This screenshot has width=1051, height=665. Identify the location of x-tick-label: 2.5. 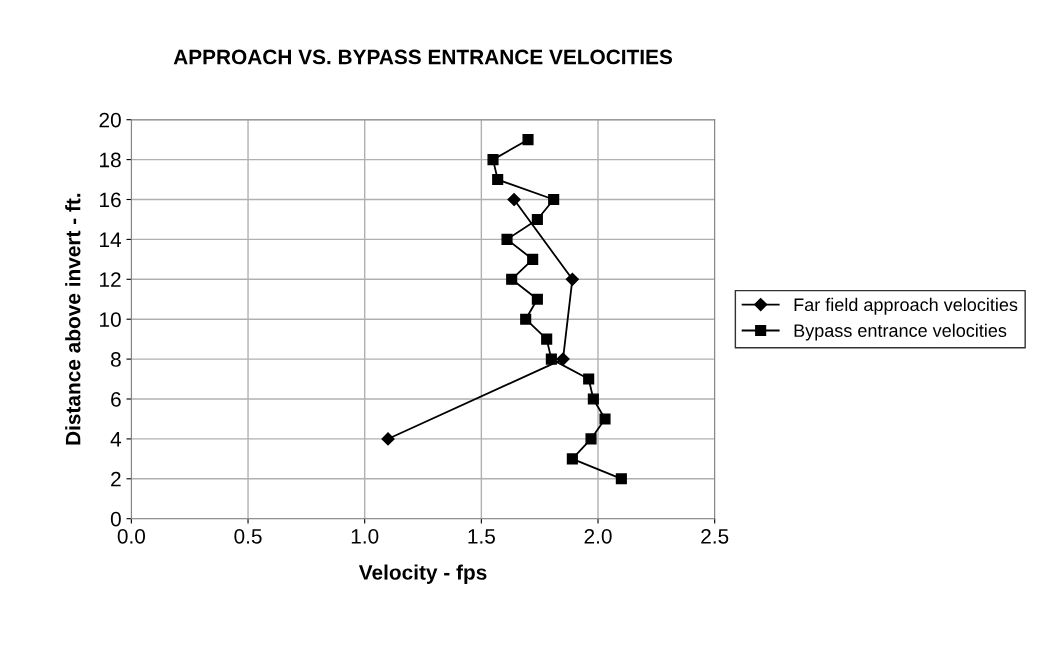
(715, 536).